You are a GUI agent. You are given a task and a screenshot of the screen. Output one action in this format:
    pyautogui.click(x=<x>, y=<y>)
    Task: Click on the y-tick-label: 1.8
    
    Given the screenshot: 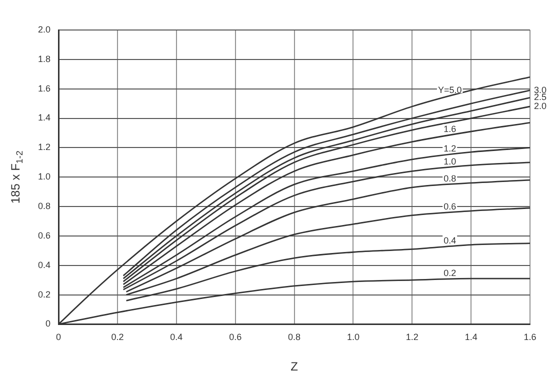 What is the action you would take?
    pyautogui.click(x=44, y=59)
    